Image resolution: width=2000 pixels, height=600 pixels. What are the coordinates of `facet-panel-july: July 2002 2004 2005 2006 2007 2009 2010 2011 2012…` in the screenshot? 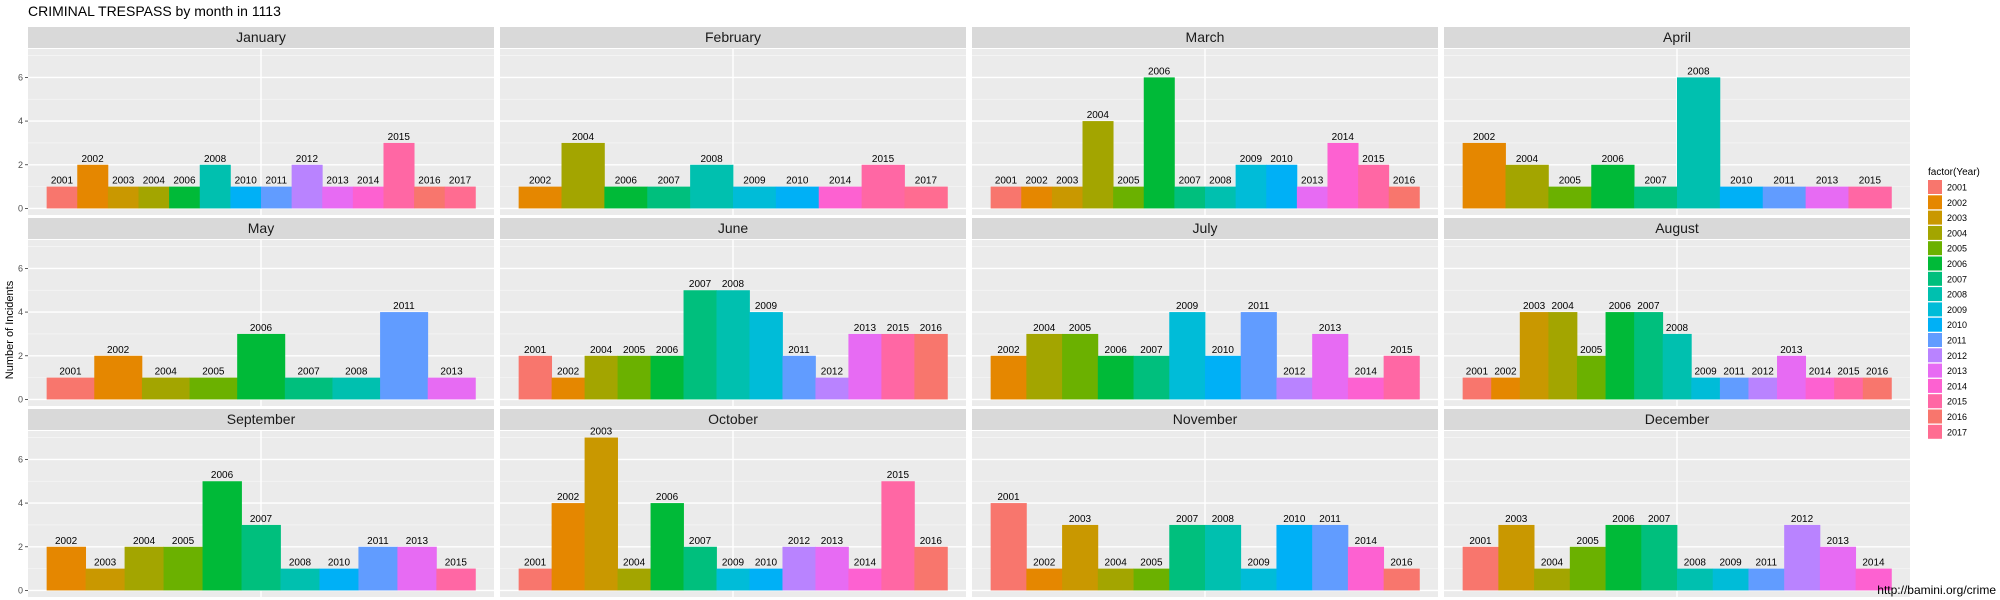 It's located at (1205, 312).